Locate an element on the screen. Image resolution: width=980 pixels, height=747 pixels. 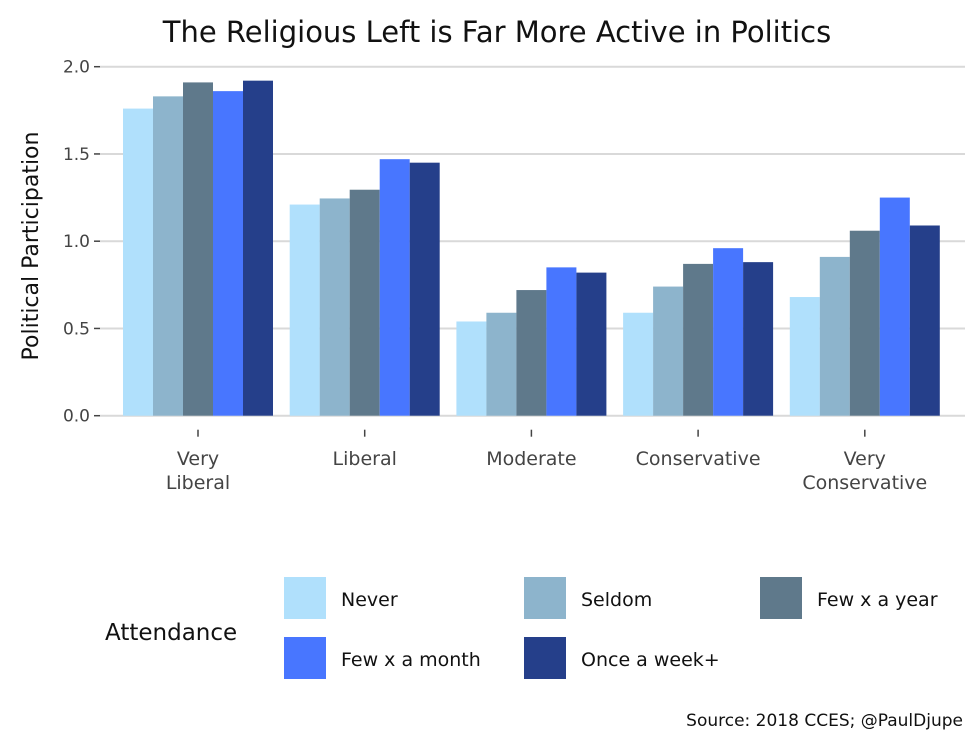
legend-item: Never is located at coordinates (341, 598).